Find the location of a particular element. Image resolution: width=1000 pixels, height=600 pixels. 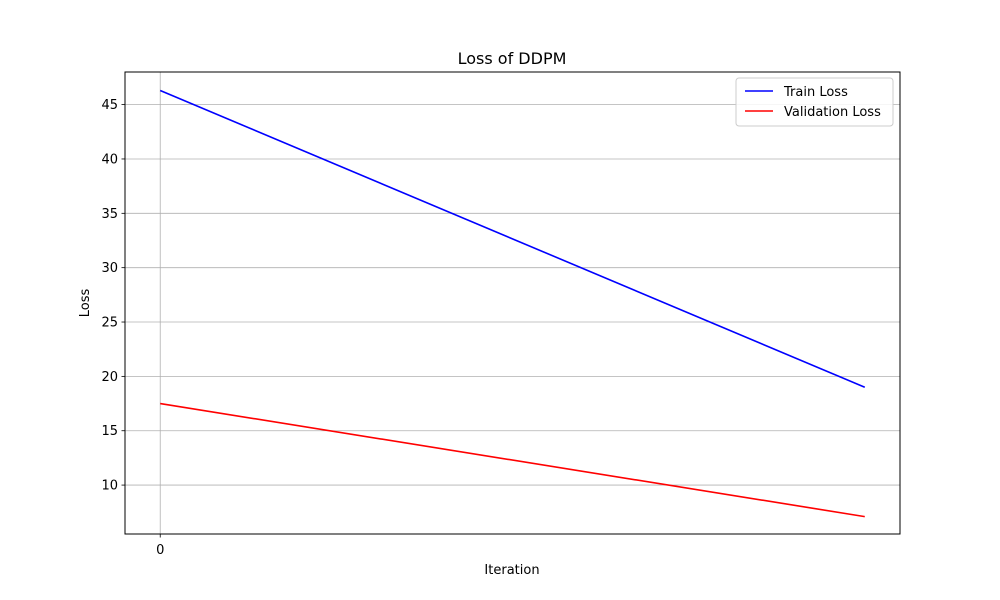

legend-box is located at coordinates (814, 102).